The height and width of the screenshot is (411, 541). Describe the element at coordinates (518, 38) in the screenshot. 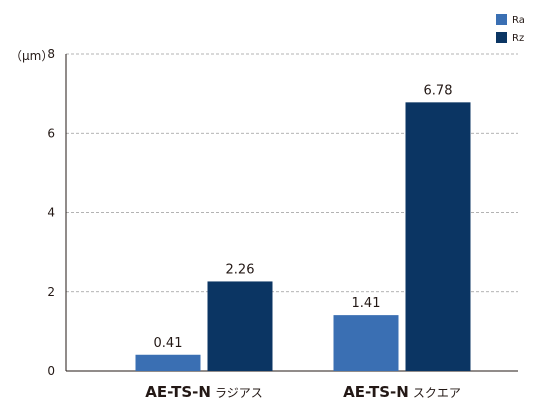

I see `legend-label-rz: Rz` at that location.